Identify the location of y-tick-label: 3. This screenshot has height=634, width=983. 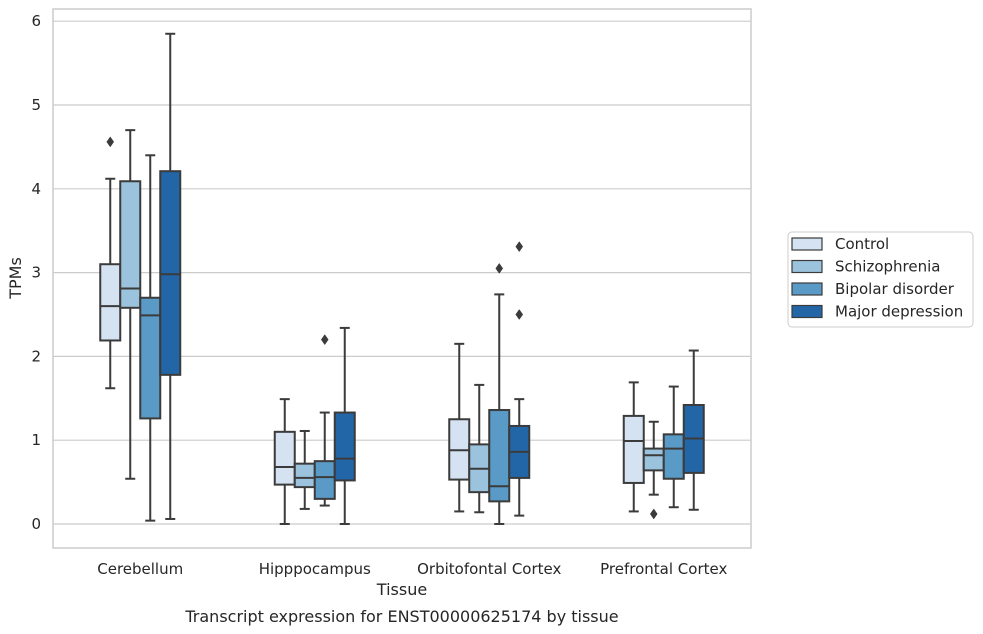
(36, 273).